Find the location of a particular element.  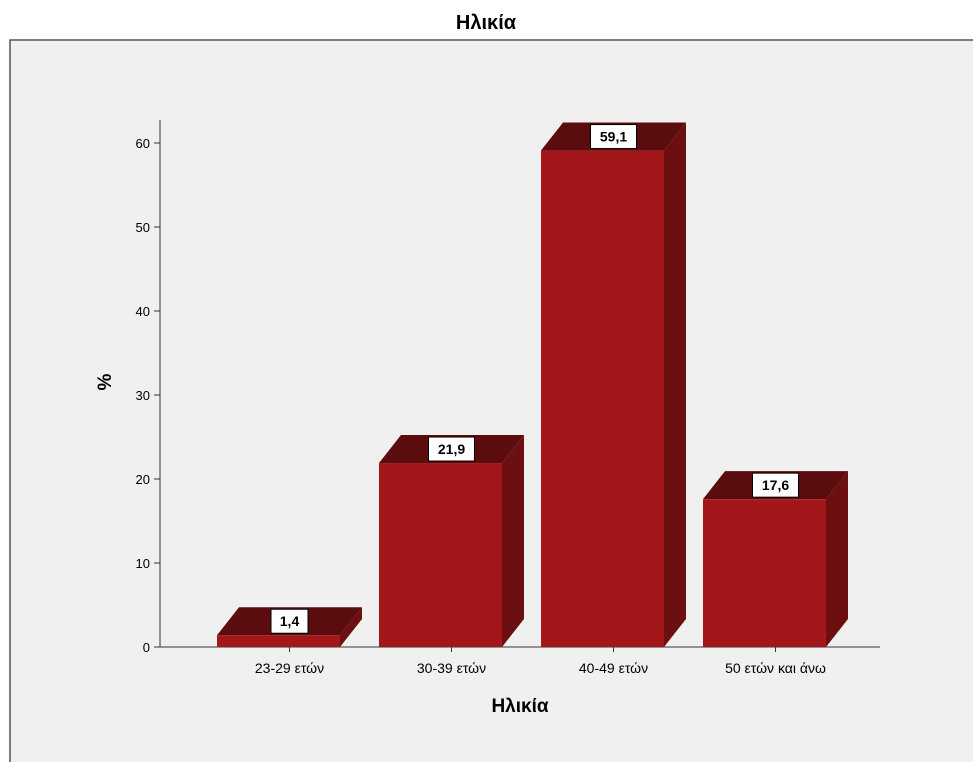

data-label: 21,9 is located at coordinates (451, 449).